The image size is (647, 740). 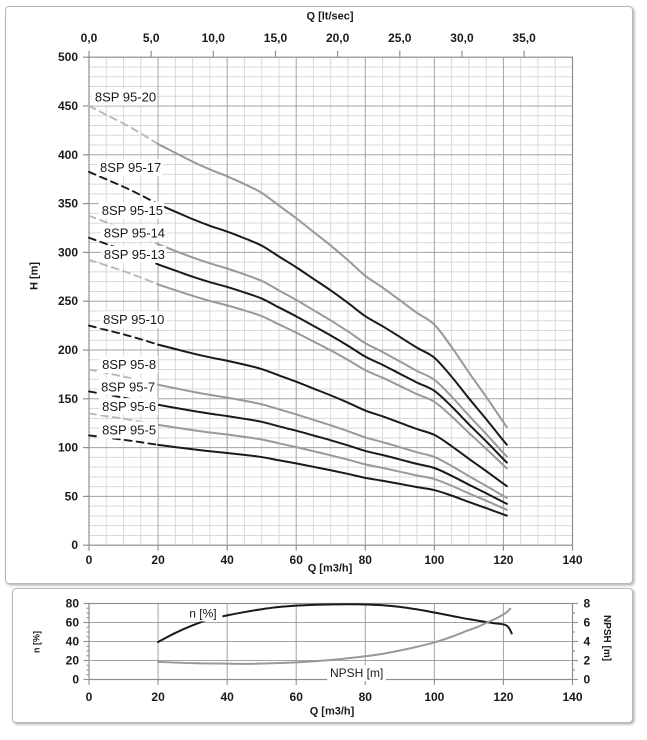 What do you see at coordinates (434, 697) in the screenshot?
I see `bottom-x-tick-label: 100` at bounding box center [434, 697].